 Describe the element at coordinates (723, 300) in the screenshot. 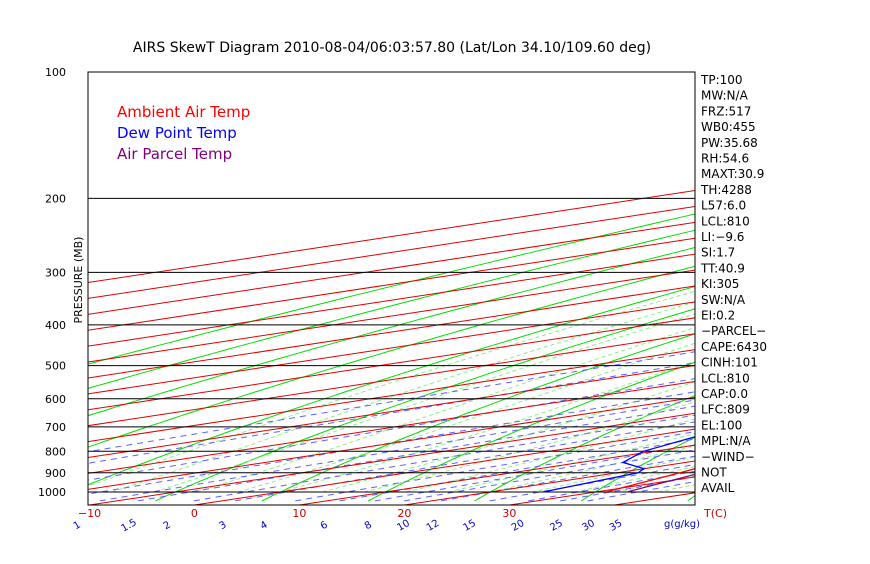

I see `index-value: SW:N/A` at that location.